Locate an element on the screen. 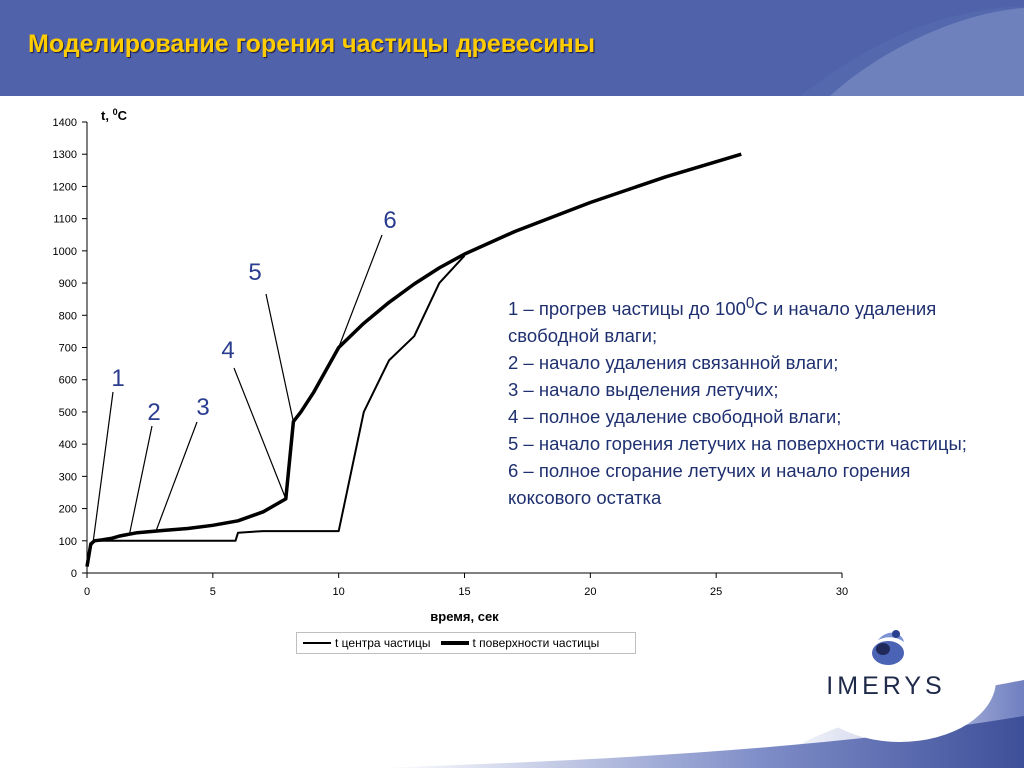  header-swoosh is located at coordinates (512, 48).